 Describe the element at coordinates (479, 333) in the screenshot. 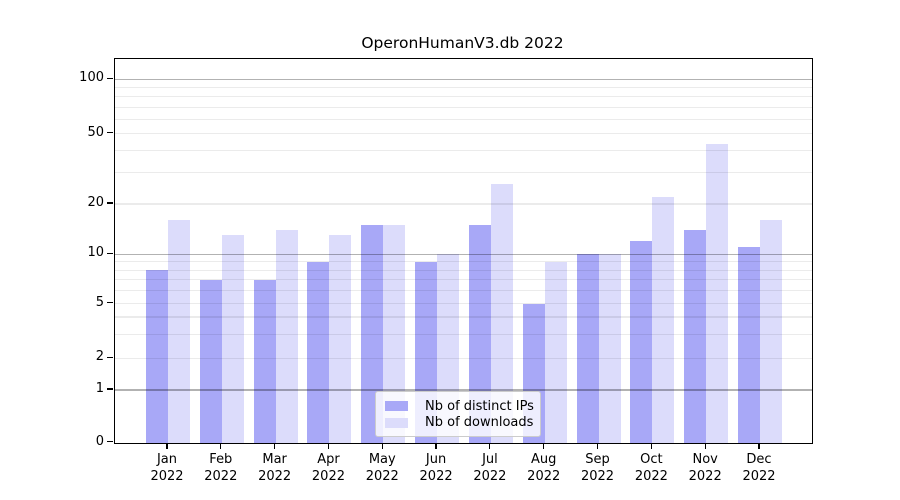

I see `bar-distinct-ips-jul` at that location.